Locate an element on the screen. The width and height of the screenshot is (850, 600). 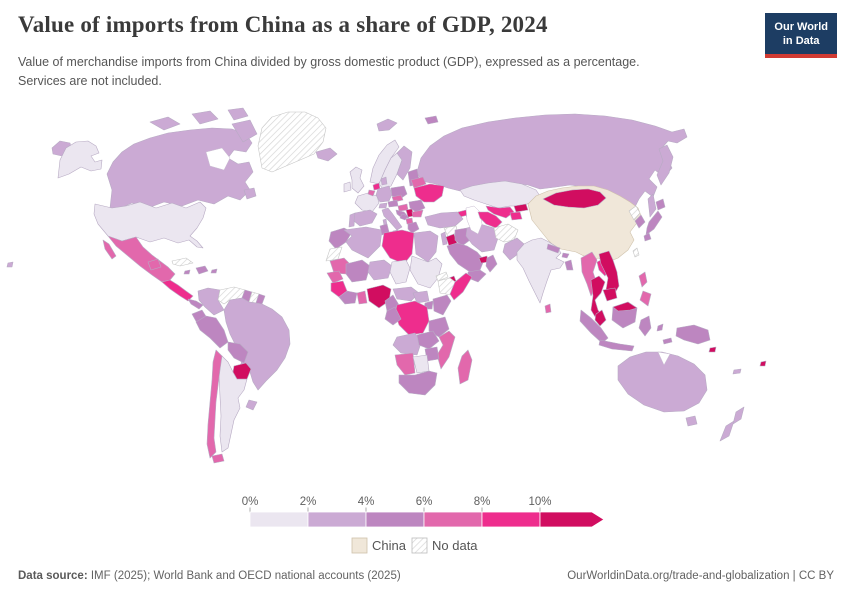
country-svalbard is located at coordinates (387, 125).